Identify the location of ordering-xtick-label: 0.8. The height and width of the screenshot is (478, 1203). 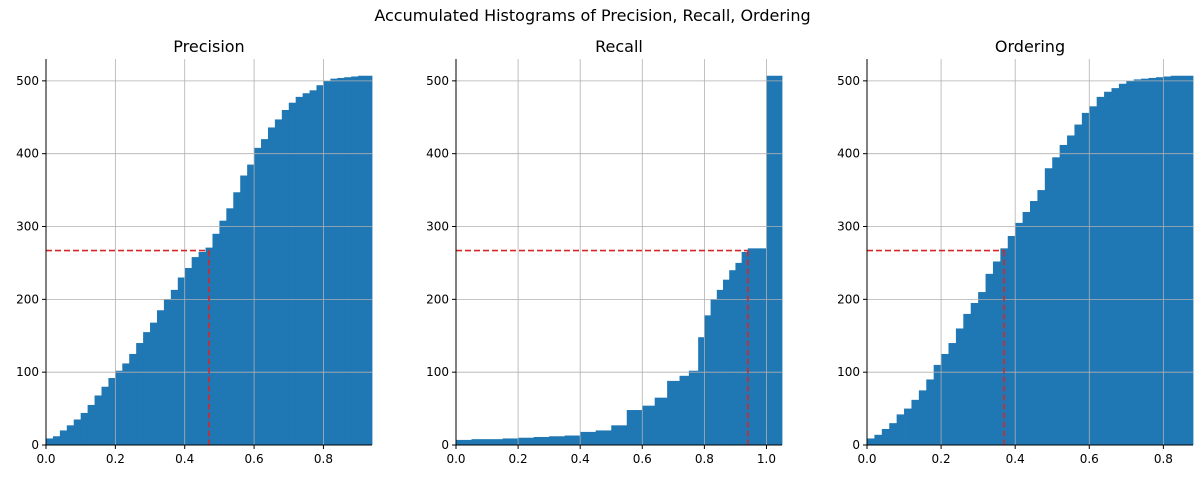
(1163, 459).